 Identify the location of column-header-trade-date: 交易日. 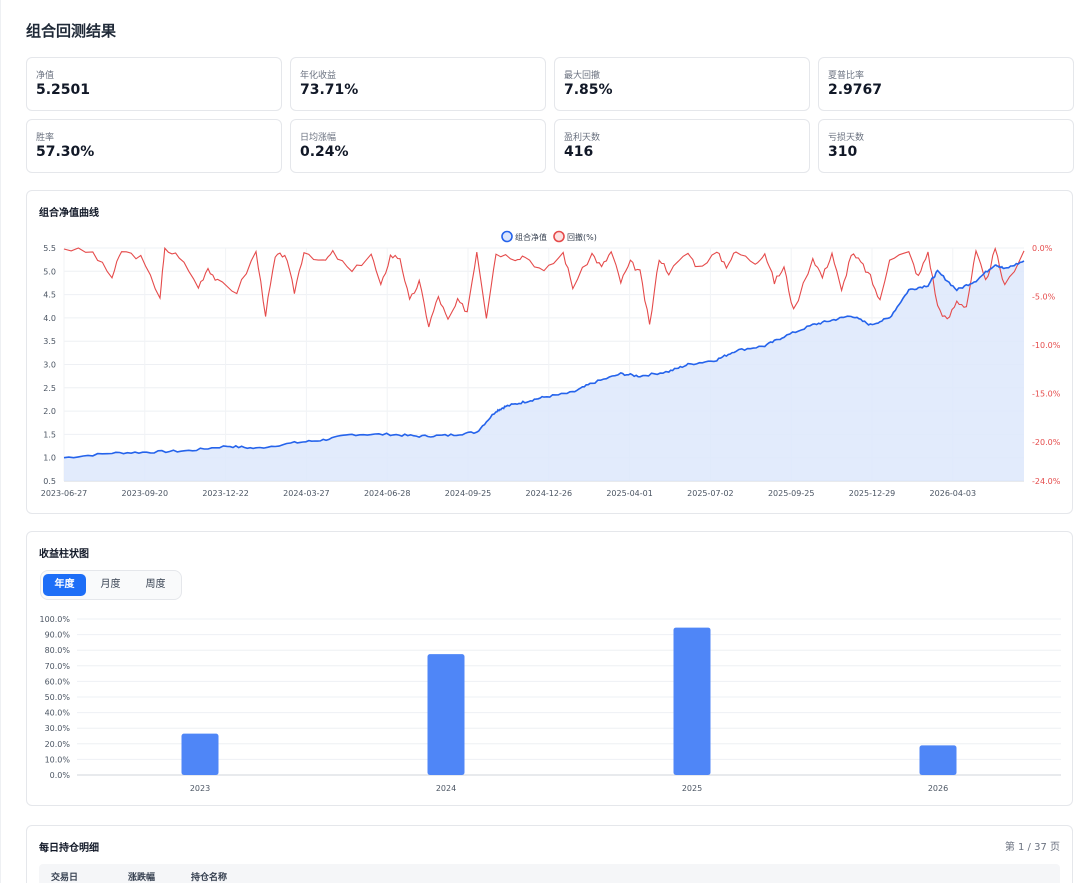
(65, 878).